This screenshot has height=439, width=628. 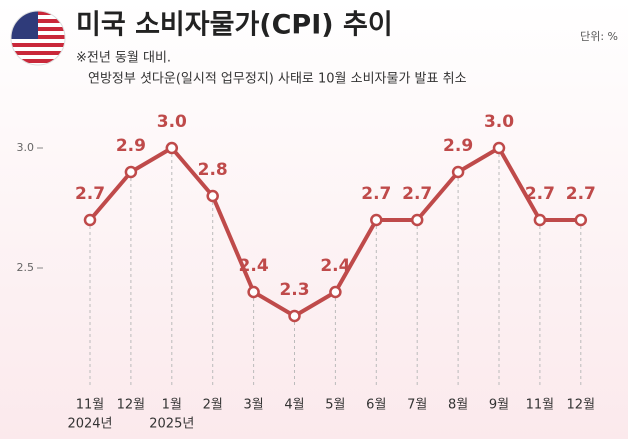 What do you see at coordinates (294, 290) in the screenshot?
I see `value-label: 2.3` at bounding box center [294, 290].